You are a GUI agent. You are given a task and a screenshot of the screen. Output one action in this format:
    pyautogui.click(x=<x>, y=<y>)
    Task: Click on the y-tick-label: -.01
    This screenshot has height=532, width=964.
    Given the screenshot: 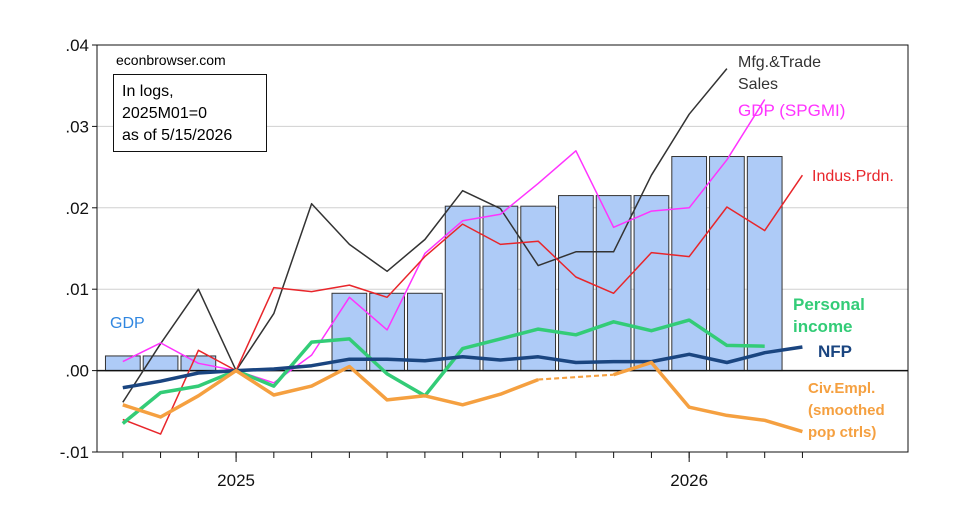 What is the action you would take?
    pyautogui.click(x=74, y=452)
    